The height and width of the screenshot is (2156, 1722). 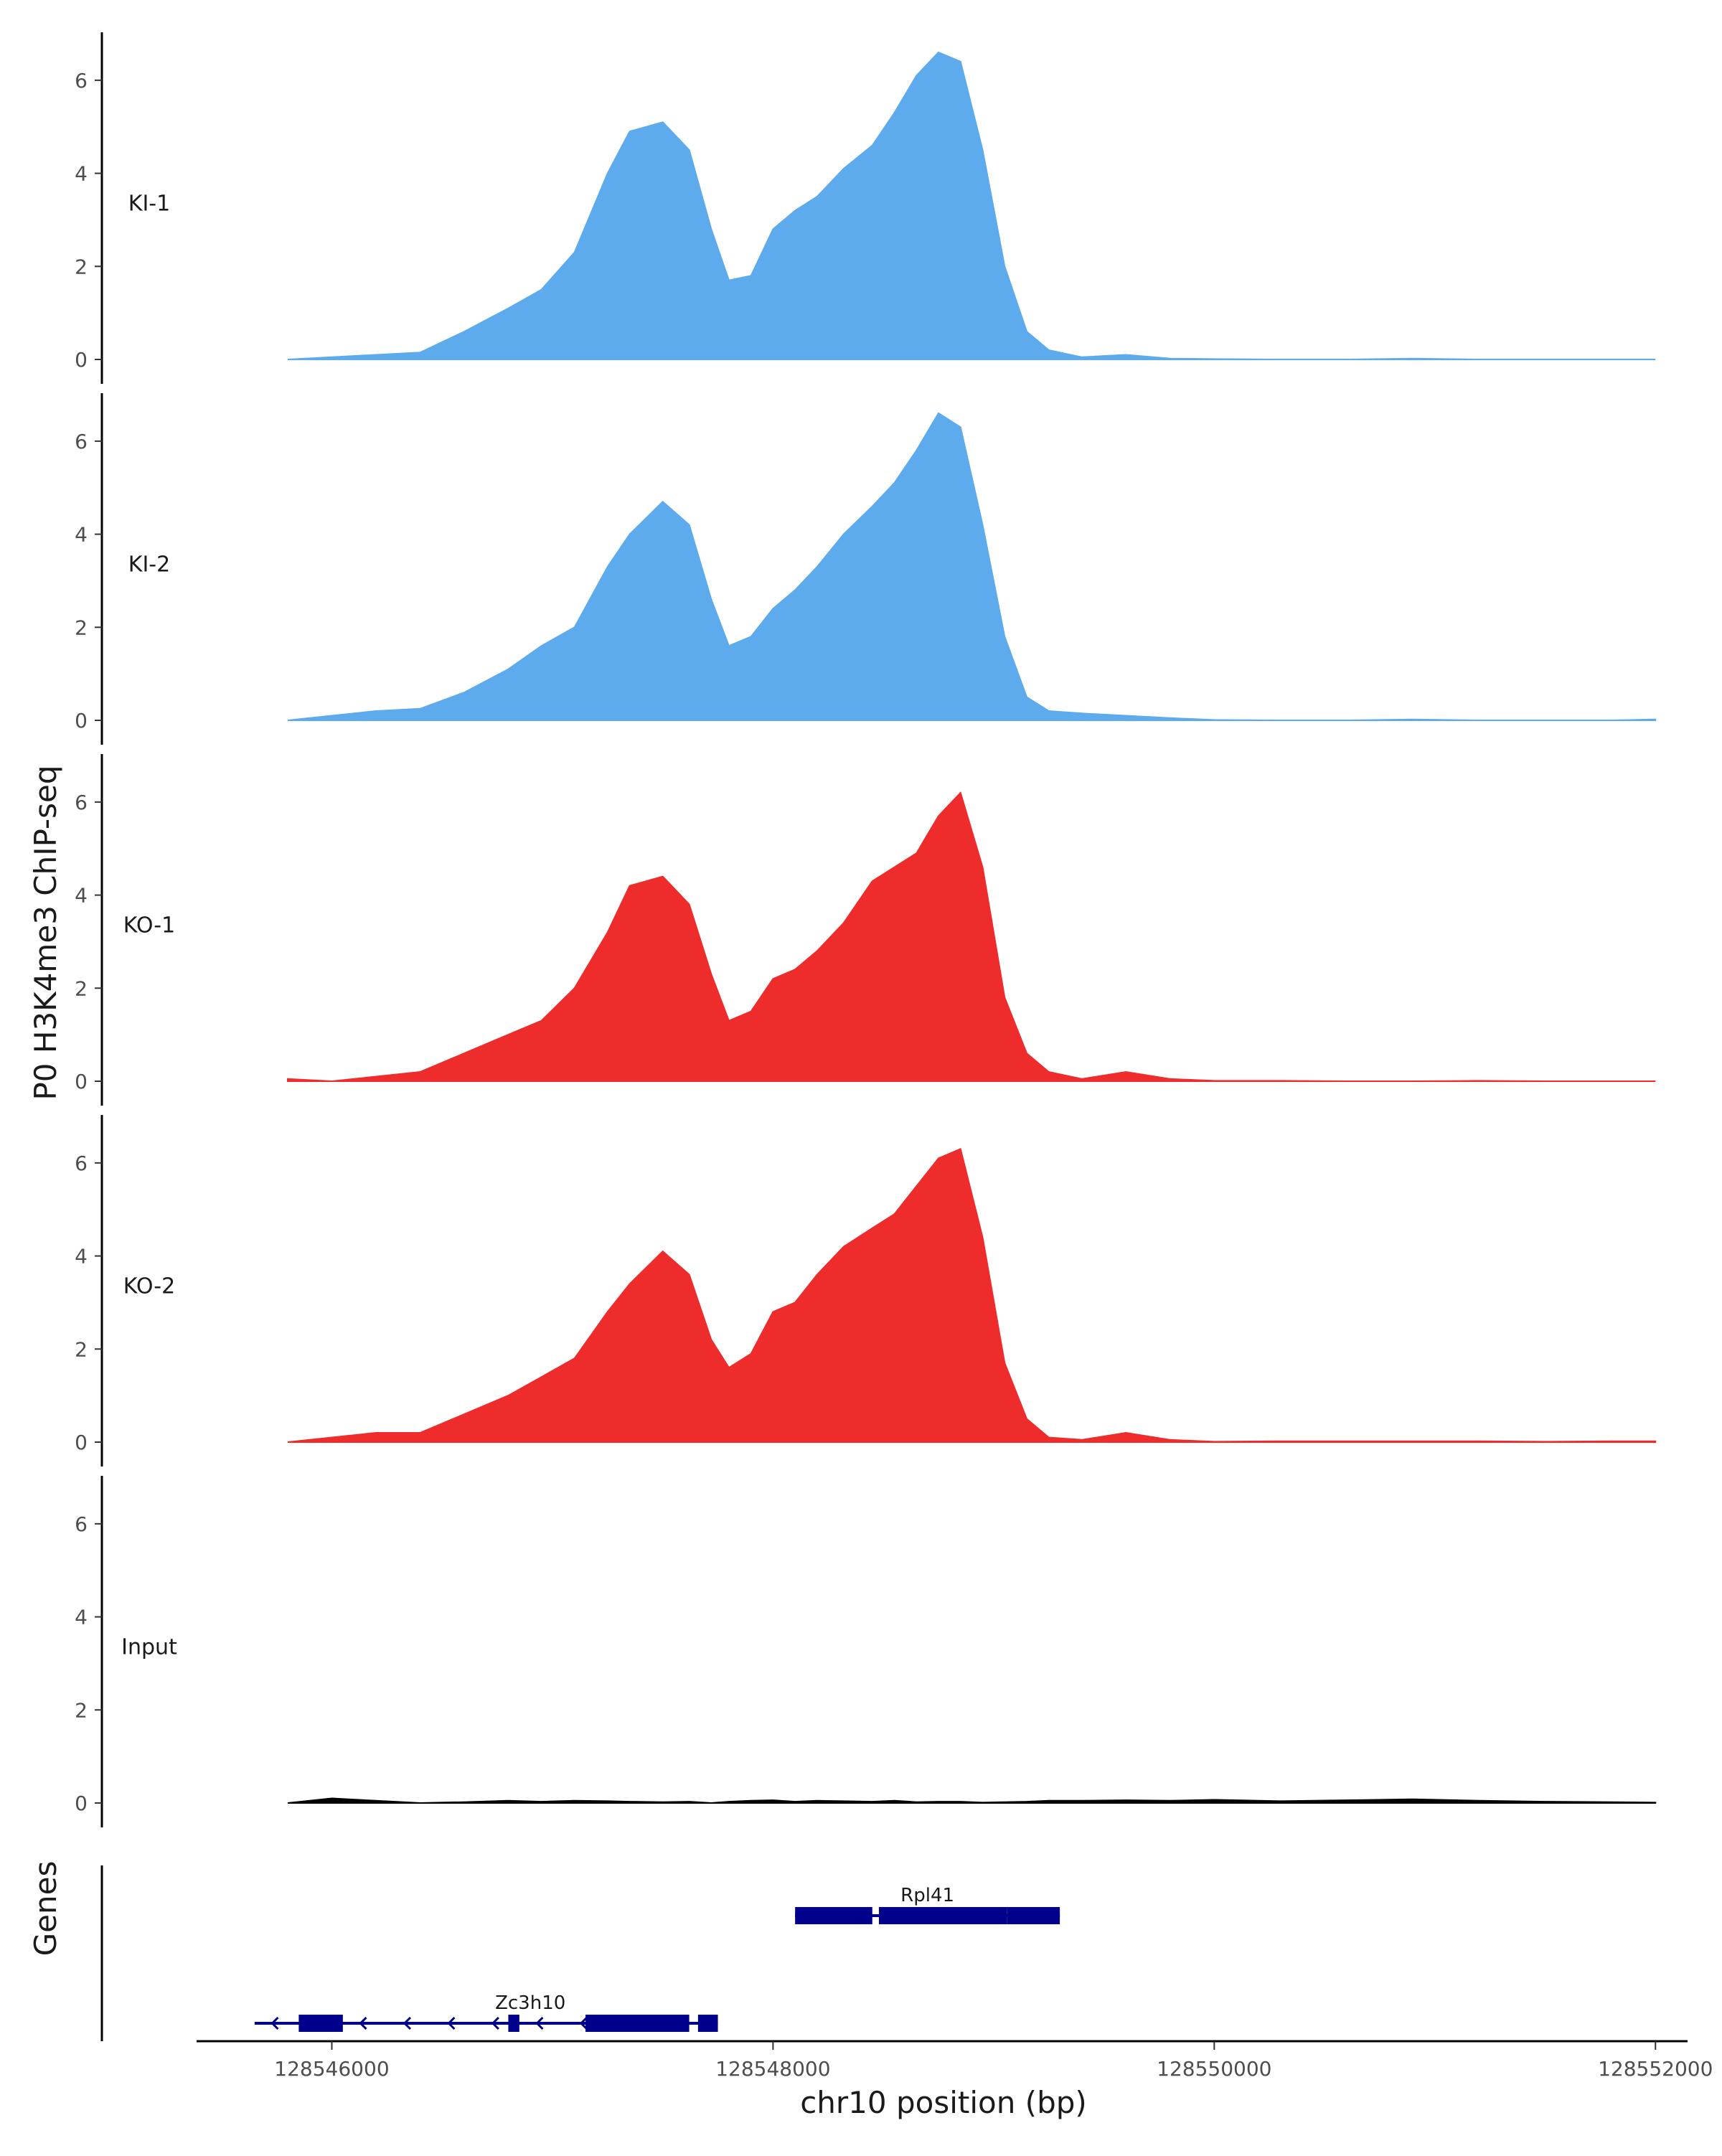 I want to click on track-label: KI-2, so click(x=149, y=564).